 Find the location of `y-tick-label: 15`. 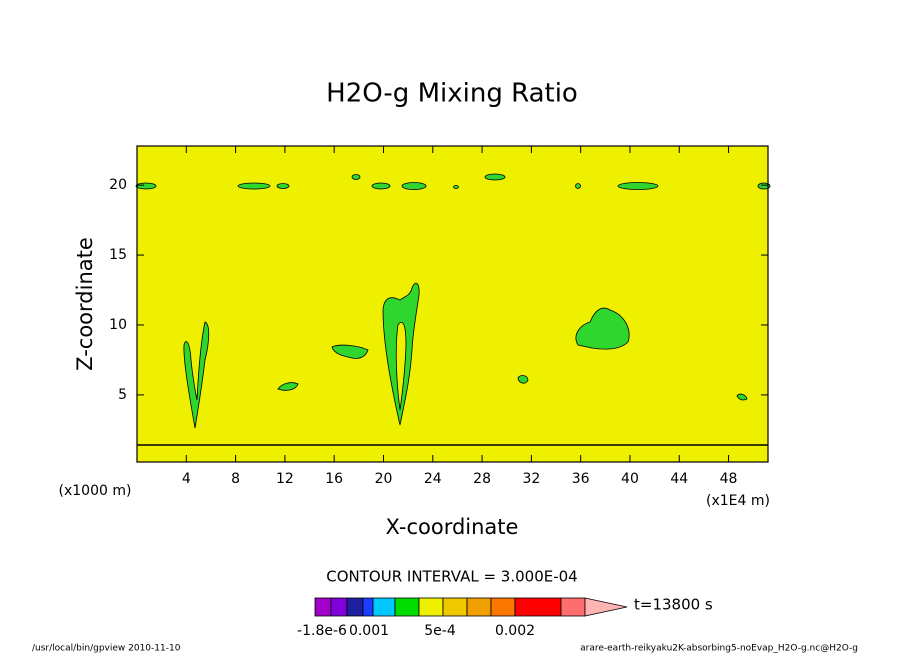

y-tick-label: 15 is located at coordinates (118, 255).